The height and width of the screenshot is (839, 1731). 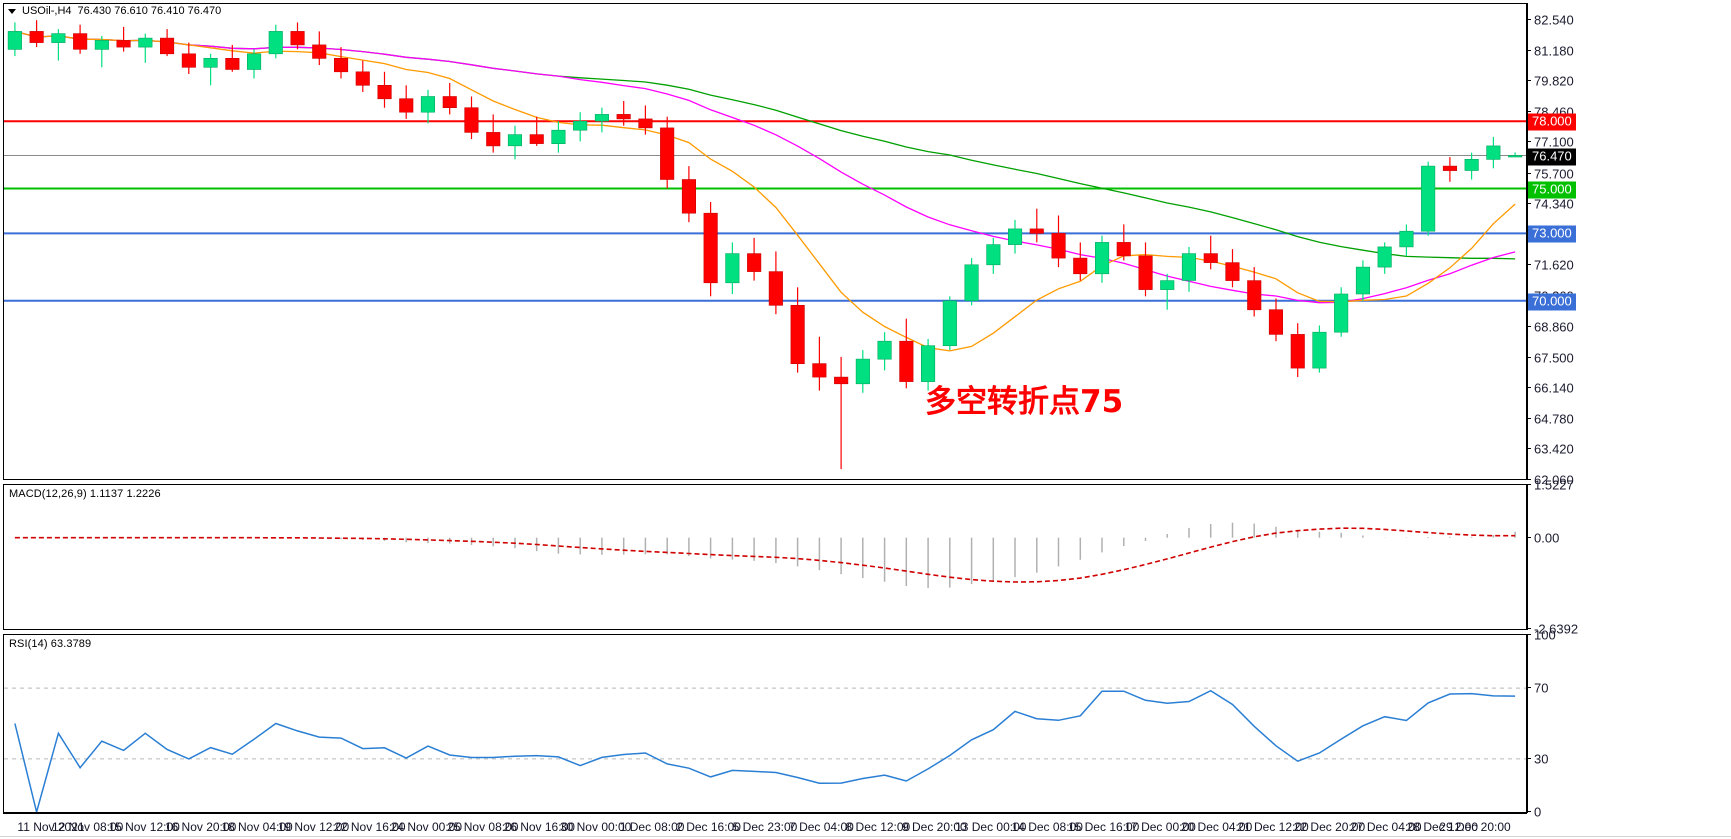 What do you see at coordinates (1386, 827) in the screenshot?
I see `time-axis-label: 27 Dec 04:00` at bounding box center [1386, 827].